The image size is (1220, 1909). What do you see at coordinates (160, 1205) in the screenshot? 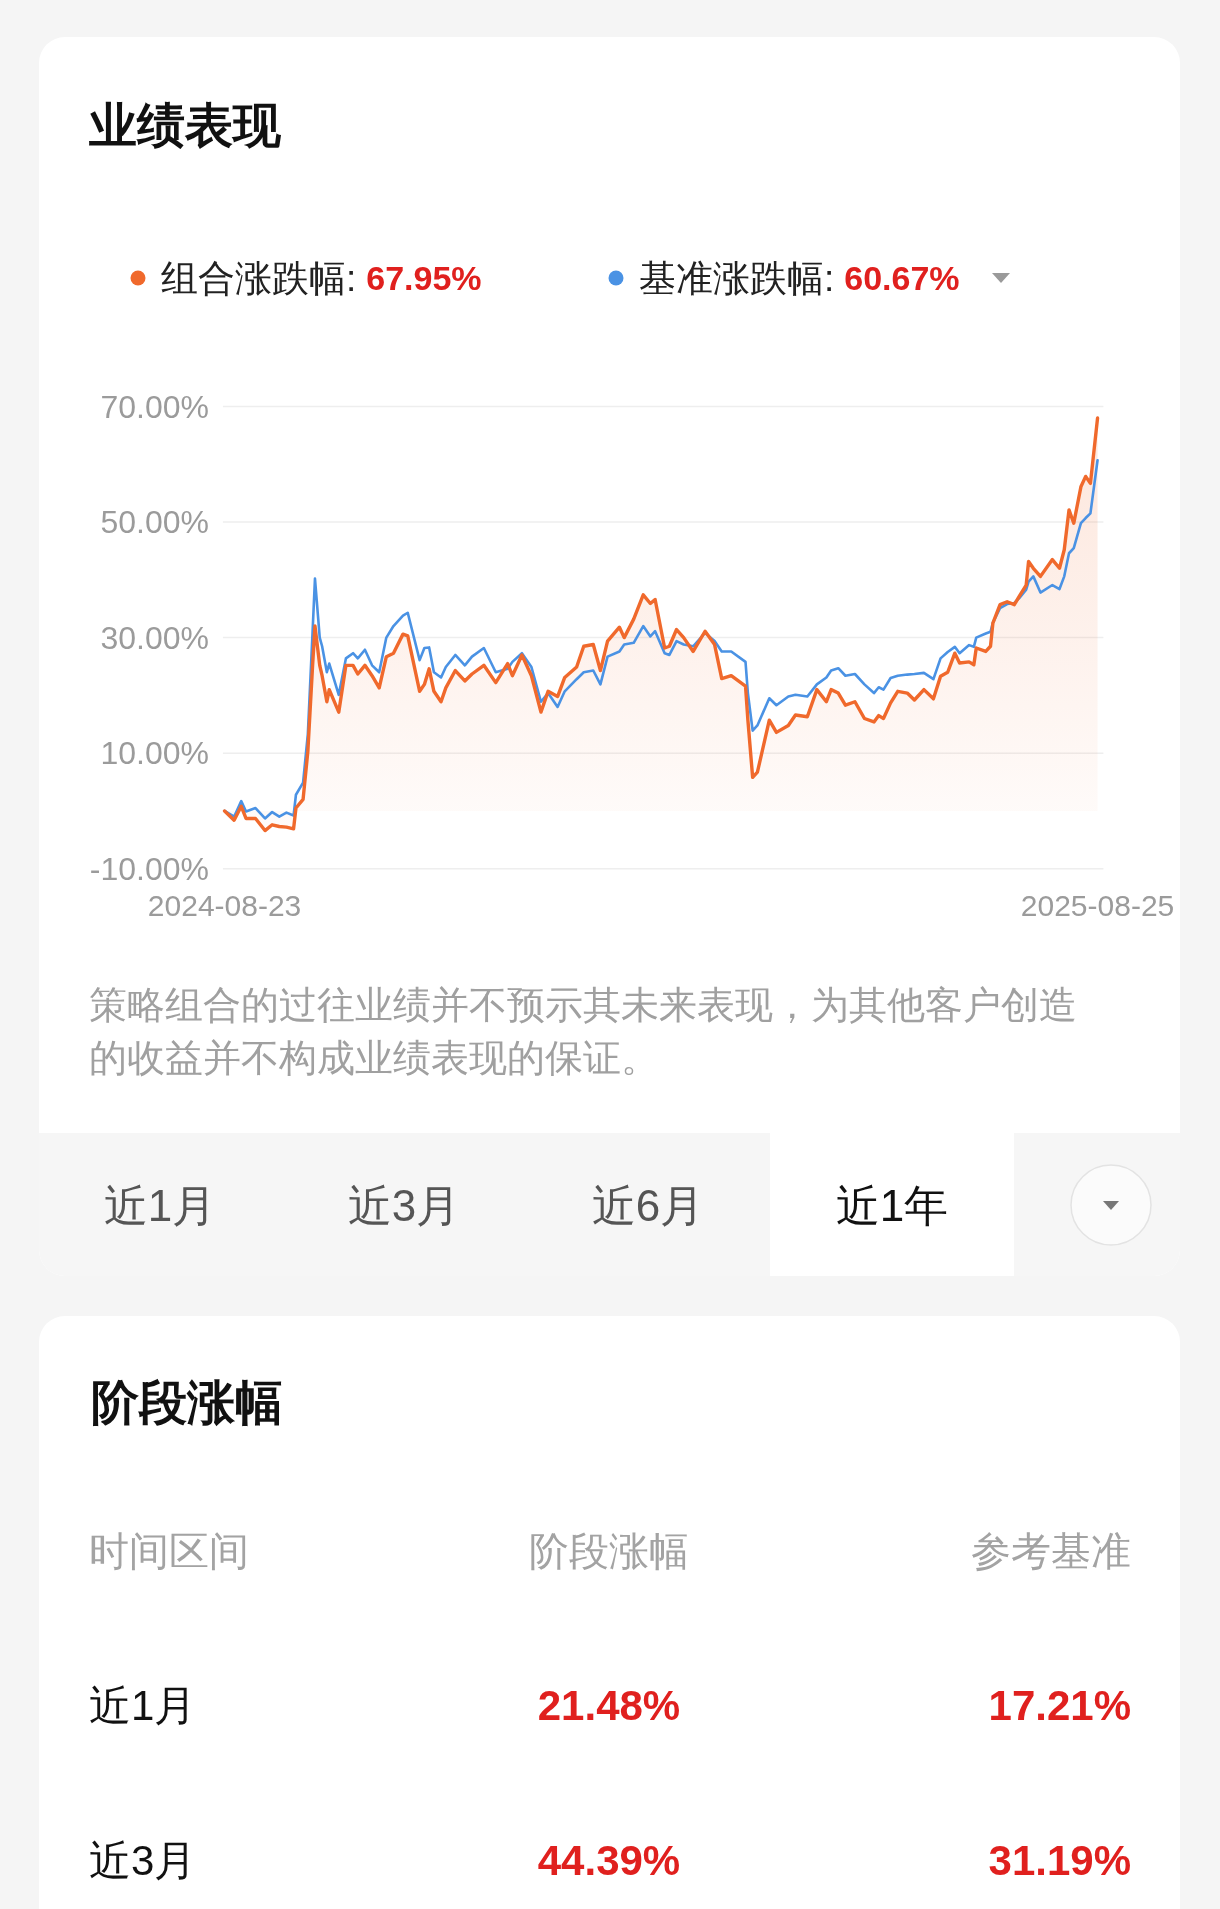
I see `tab-label: 近1月` at bounding box center [160, 1205].